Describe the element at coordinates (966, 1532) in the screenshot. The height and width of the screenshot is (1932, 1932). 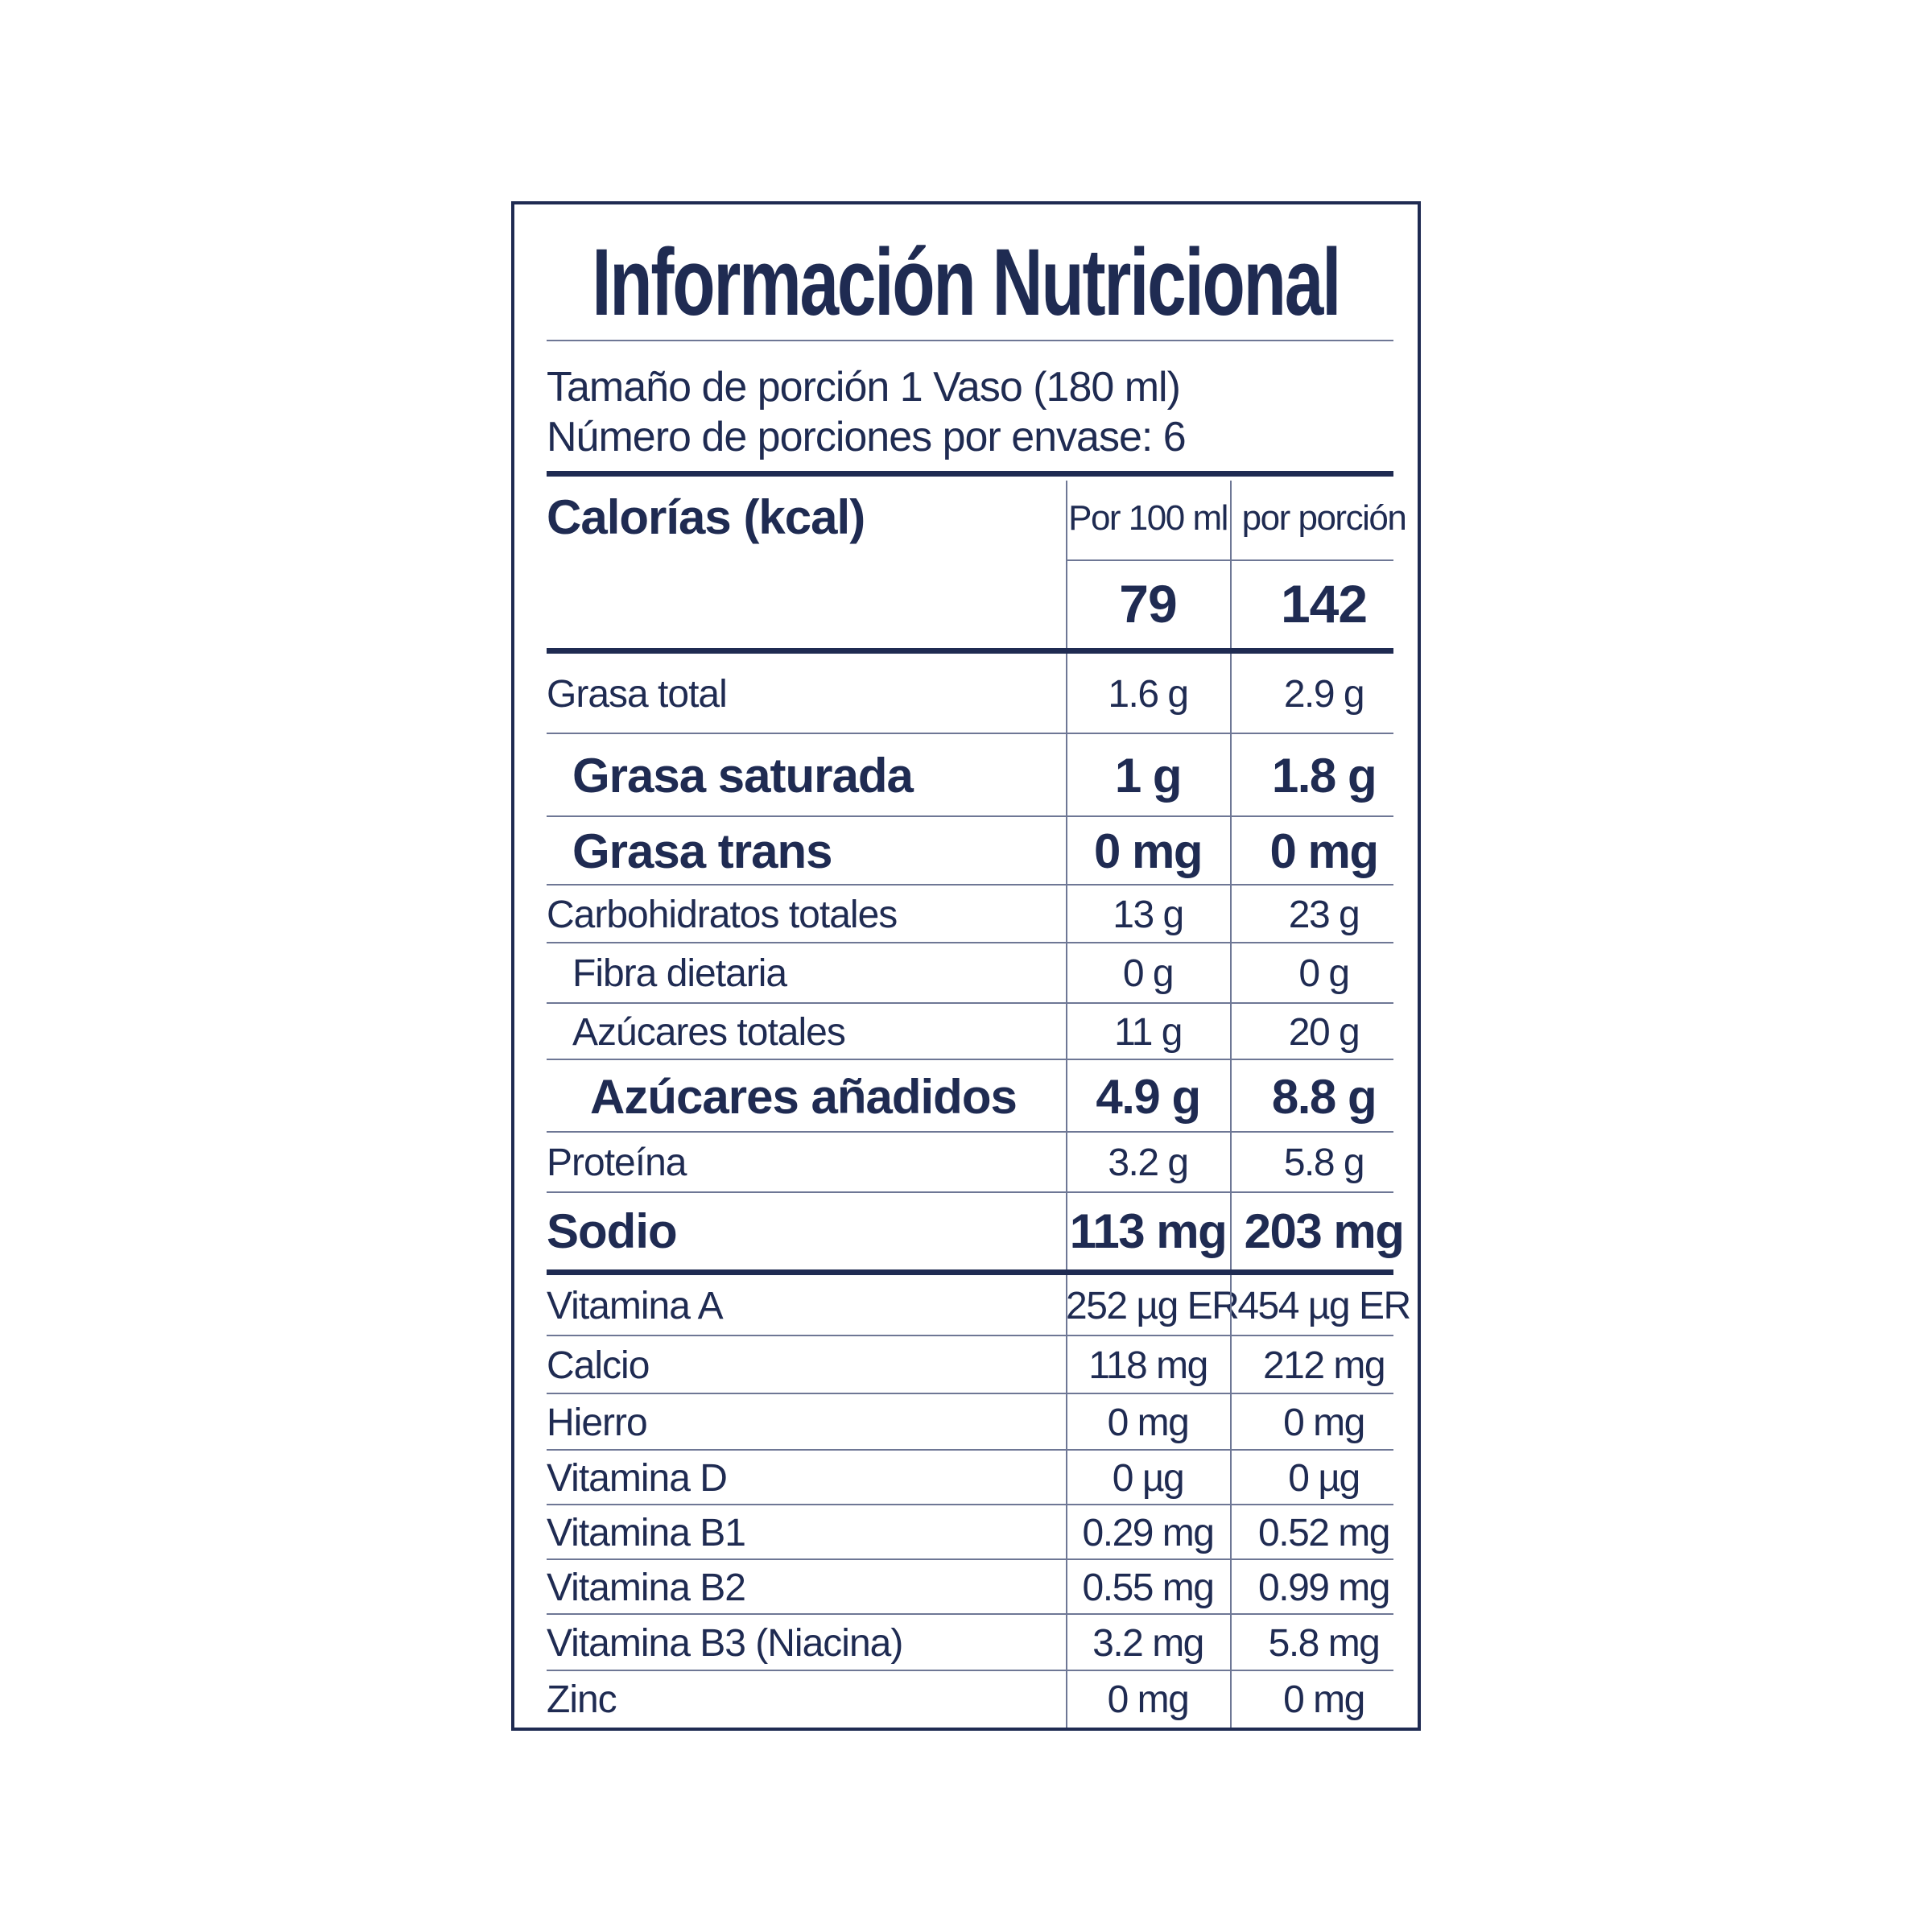
I see `table-row: Vitamina B1 0.29 mg 0.52 mg` at that location.